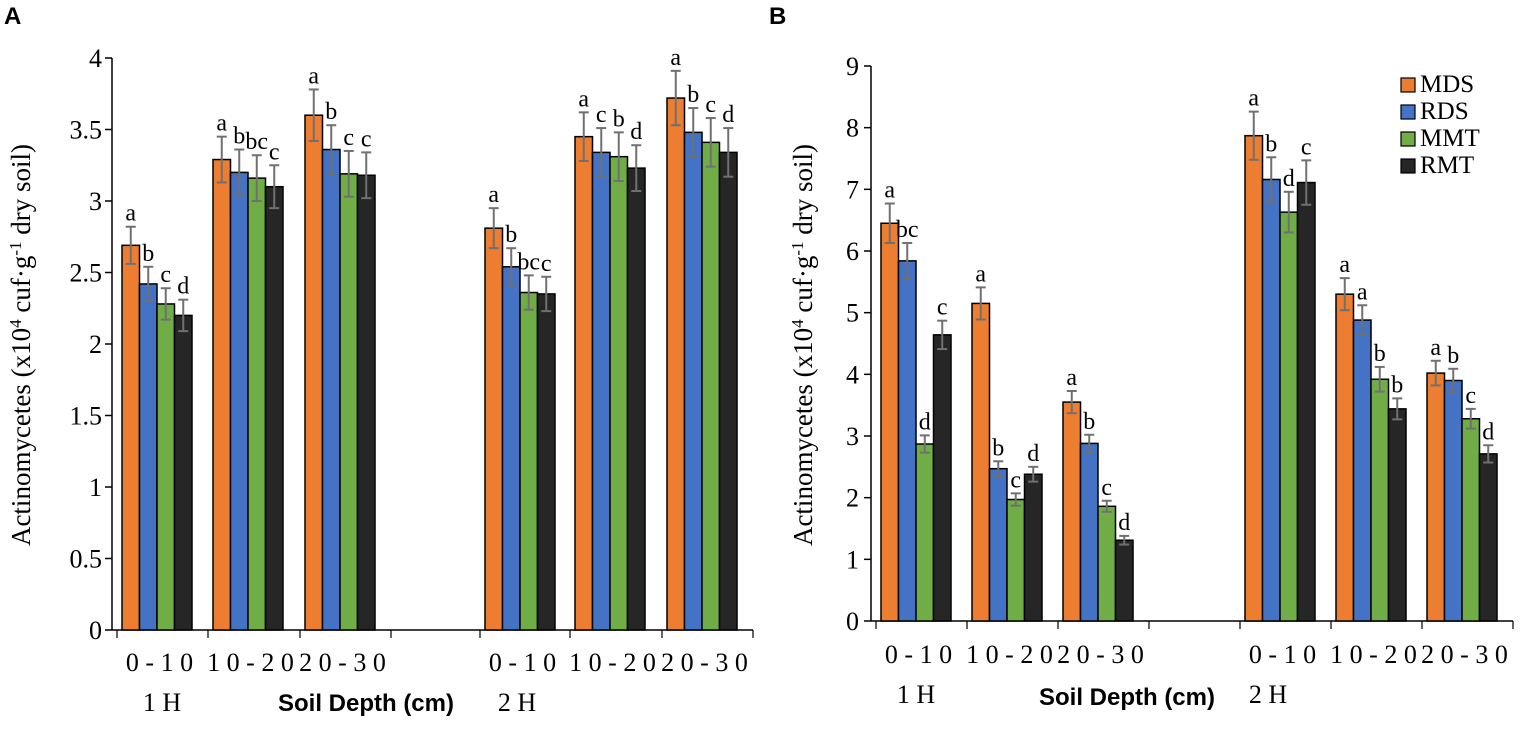 The image size is (1535, 743). I want to click on group-label: 1 H, so click(162, 702).